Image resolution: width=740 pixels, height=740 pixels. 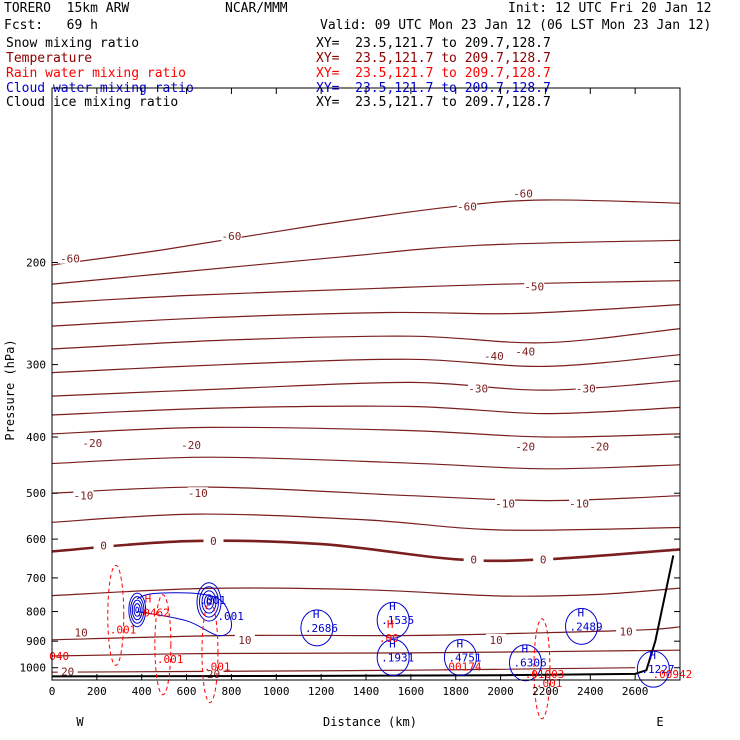 I want to click on legend-temp-xy: XY= 23.5,121.7 to 209.7,128.7, so click(x=433, y=58).